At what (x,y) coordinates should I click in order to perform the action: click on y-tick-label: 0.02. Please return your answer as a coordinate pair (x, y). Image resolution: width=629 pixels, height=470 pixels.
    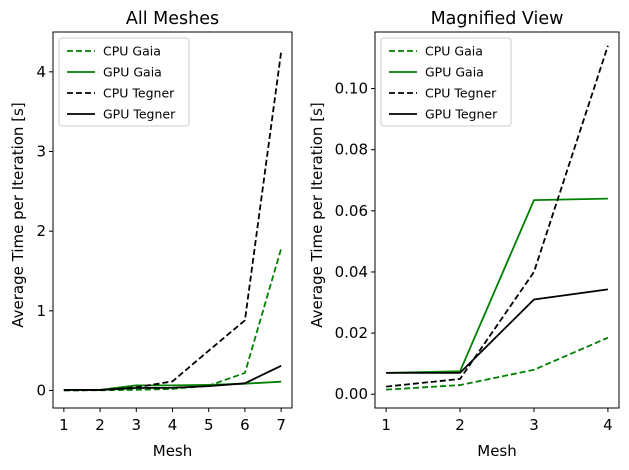
    Looking at the image, I should click on (351, 333).